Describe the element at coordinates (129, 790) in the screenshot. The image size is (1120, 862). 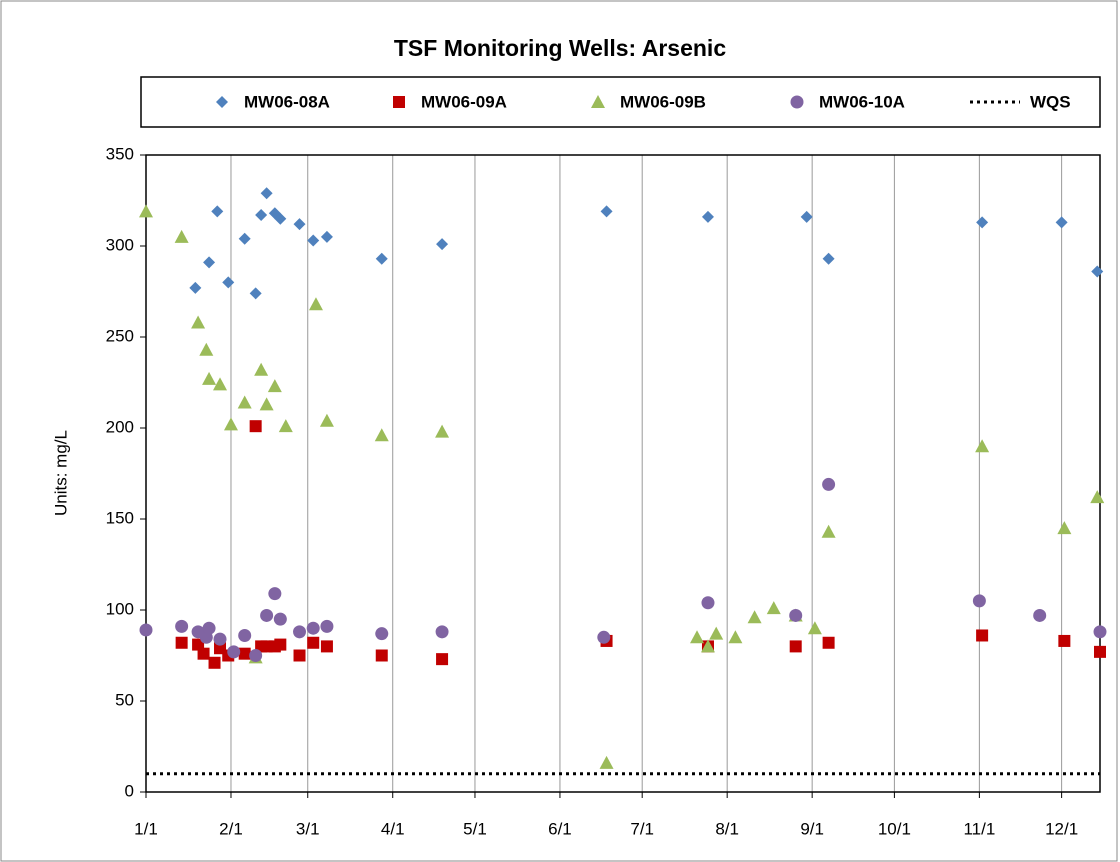
I see `y-tick-label: 0` at that location.